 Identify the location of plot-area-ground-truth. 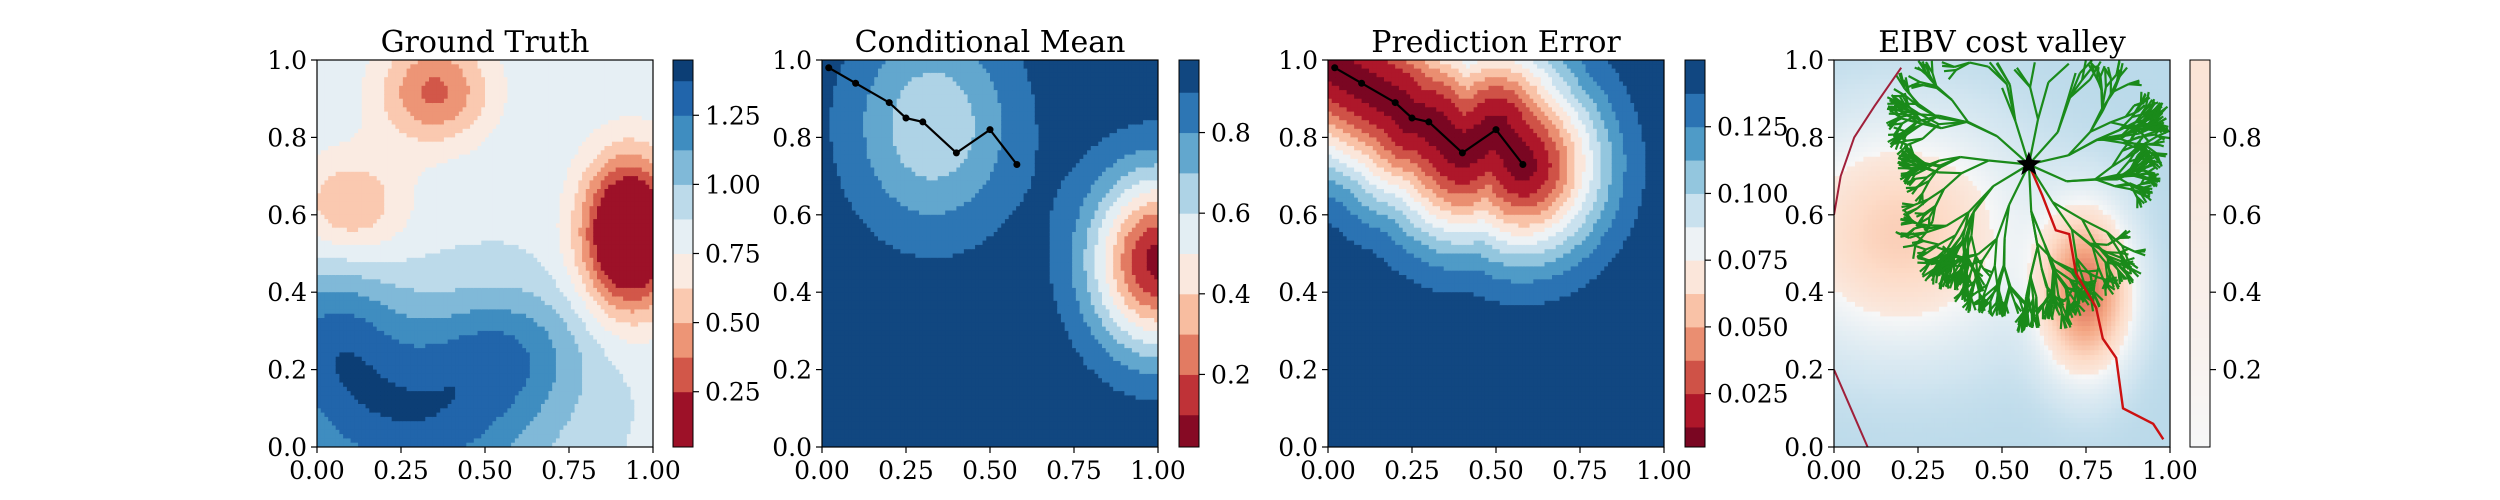
(485, 253).